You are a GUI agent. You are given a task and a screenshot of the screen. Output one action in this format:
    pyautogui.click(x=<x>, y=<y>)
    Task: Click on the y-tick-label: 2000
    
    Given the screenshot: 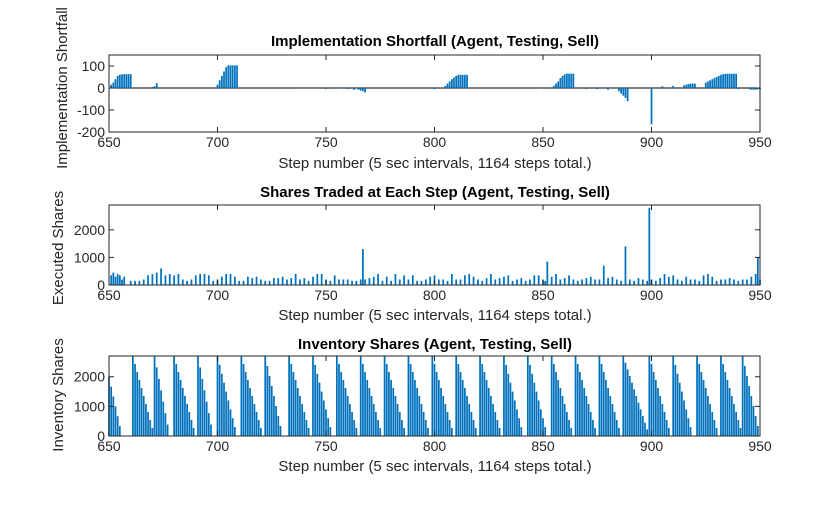 What is the action you would take?
    pyautogui.click(x=89, y=230)
    